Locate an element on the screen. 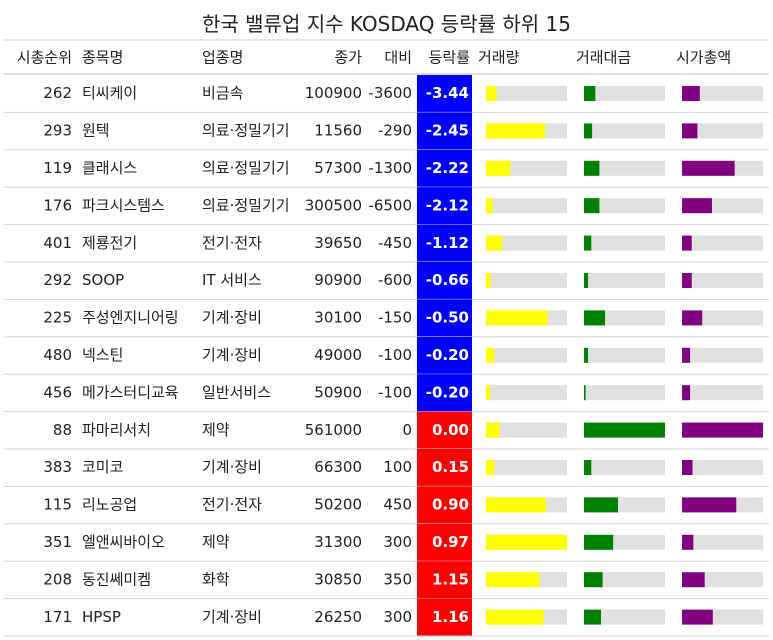 This screenshot has height=640, width=773. cell-rank: 119 is located at coordinates (57, 168).